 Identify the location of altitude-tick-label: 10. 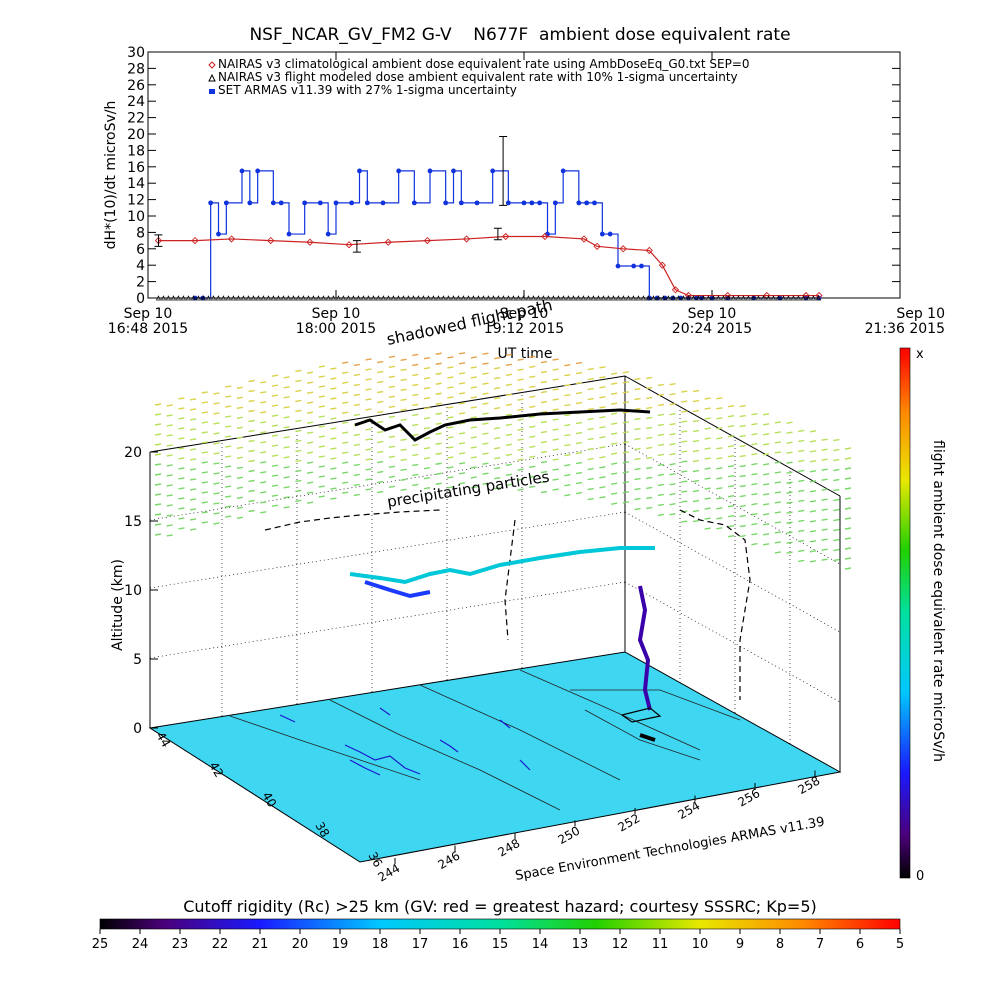
(133, 591).